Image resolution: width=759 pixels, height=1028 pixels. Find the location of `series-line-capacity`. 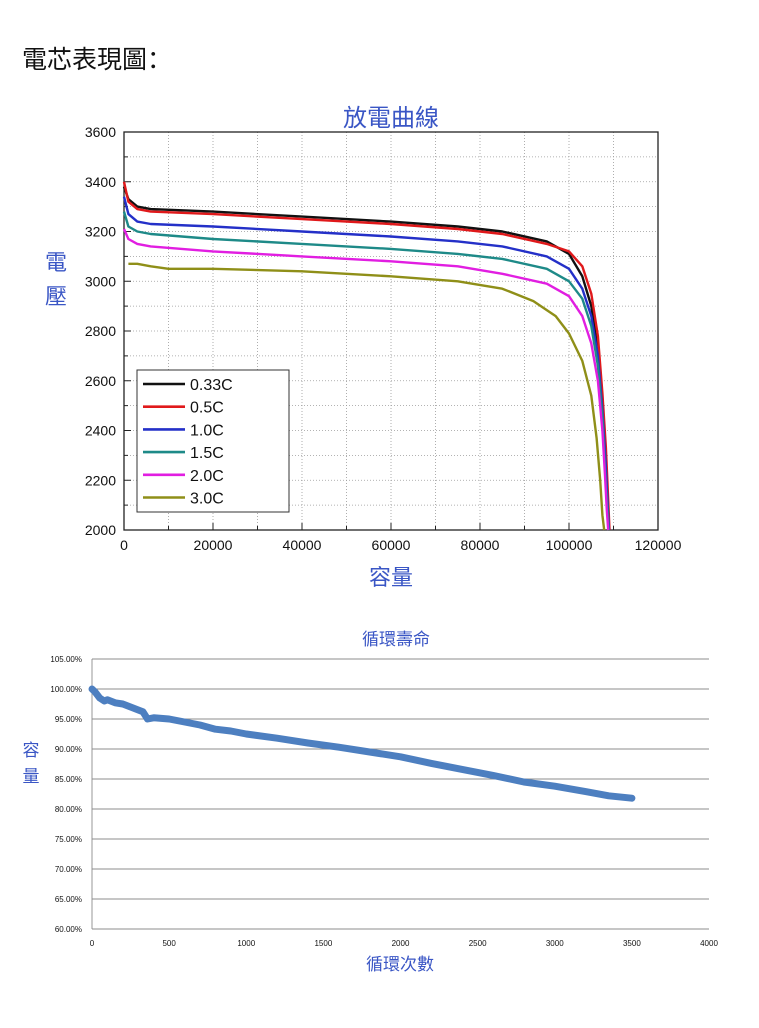

series-line-capacity is located at coordinates (362, 743).